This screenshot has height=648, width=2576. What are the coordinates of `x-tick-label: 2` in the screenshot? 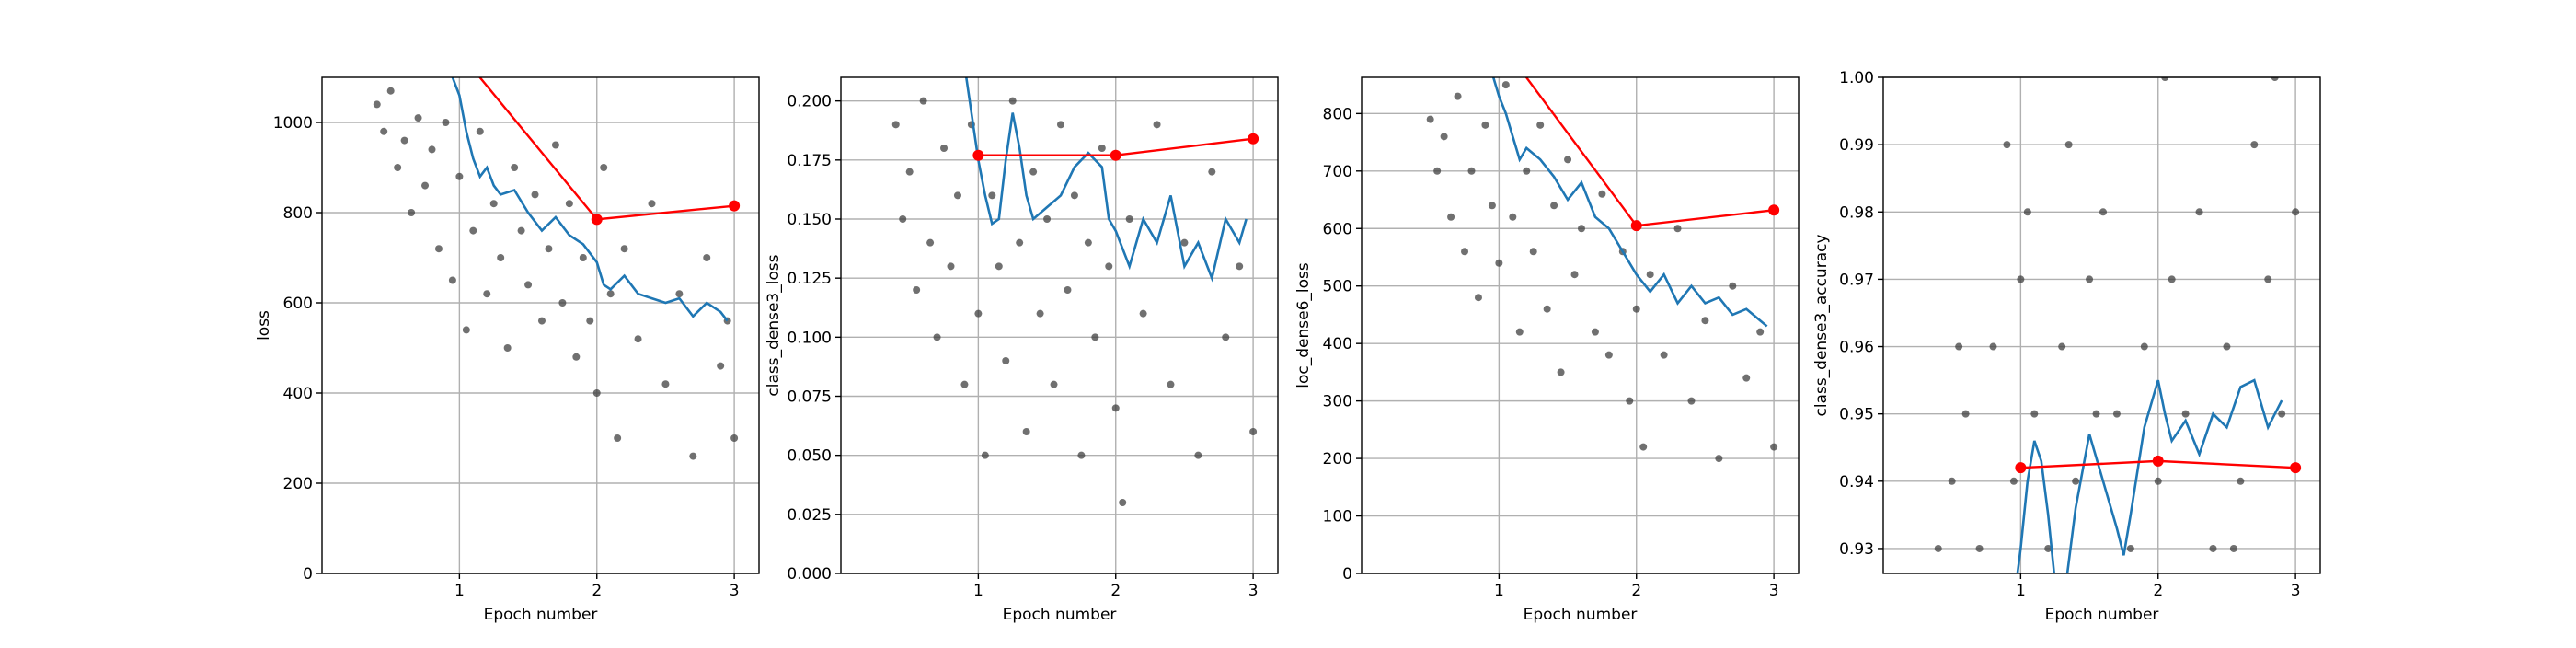 It's located at (2158, 591).